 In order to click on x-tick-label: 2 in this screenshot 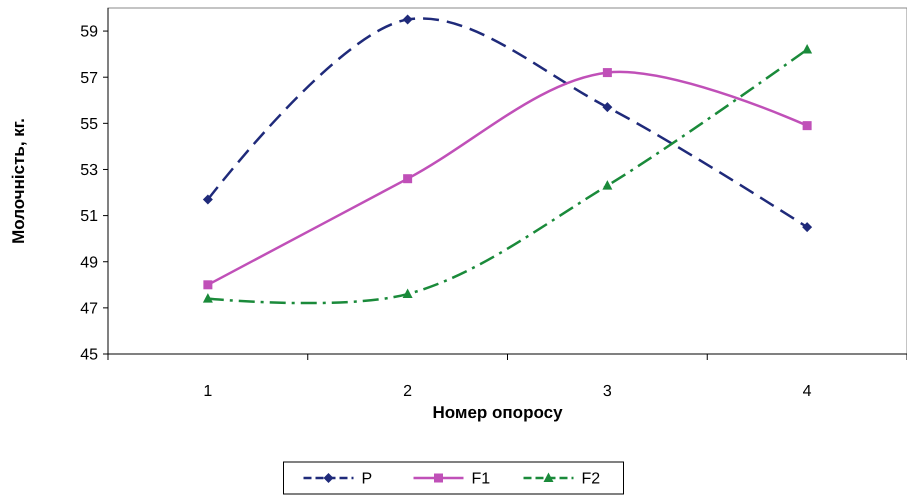, I will do `click(407, 391)`.